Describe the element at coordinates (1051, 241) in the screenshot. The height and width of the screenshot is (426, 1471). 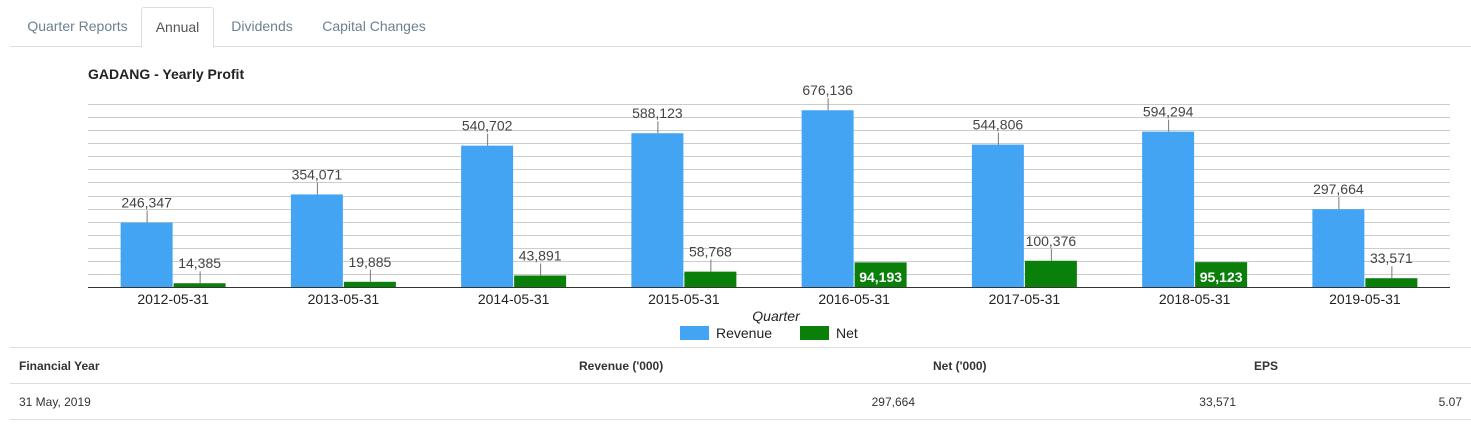
I see `net-data-label: 100,376` at that location.